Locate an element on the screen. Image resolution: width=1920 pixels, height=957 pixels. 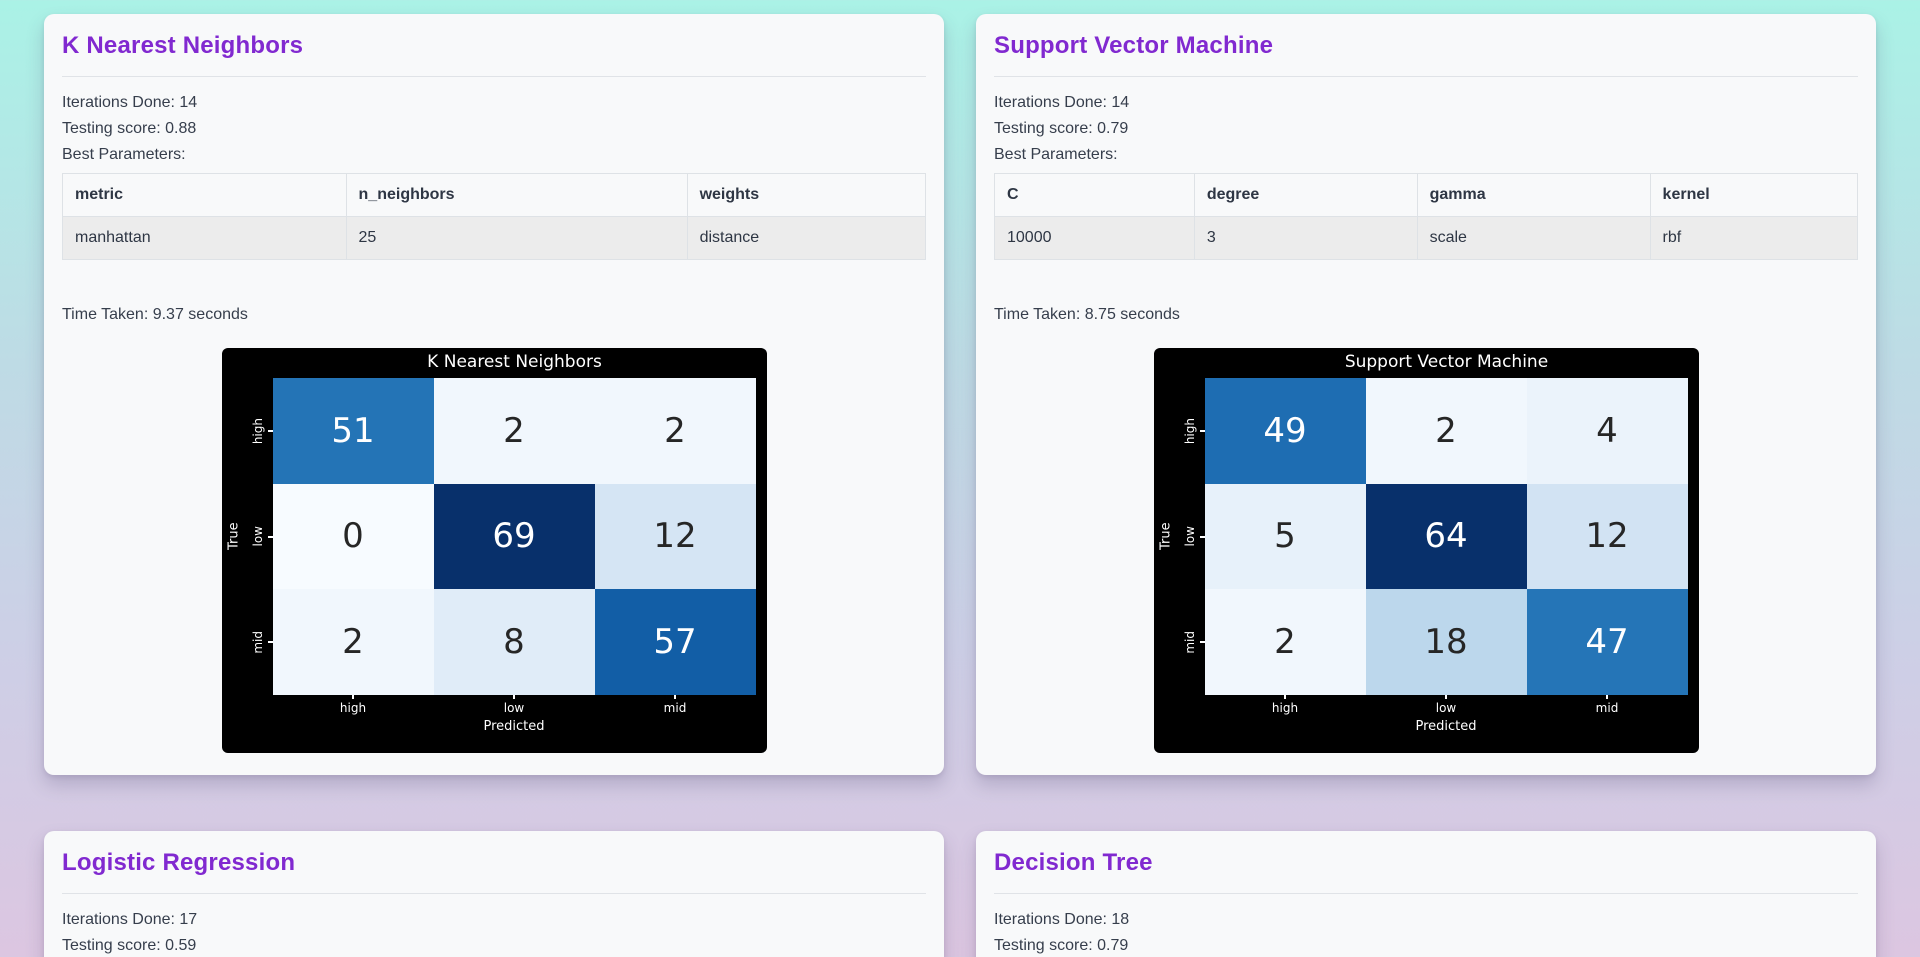
table-header-cell: n_neighbors is located at coordinates (516, 195).